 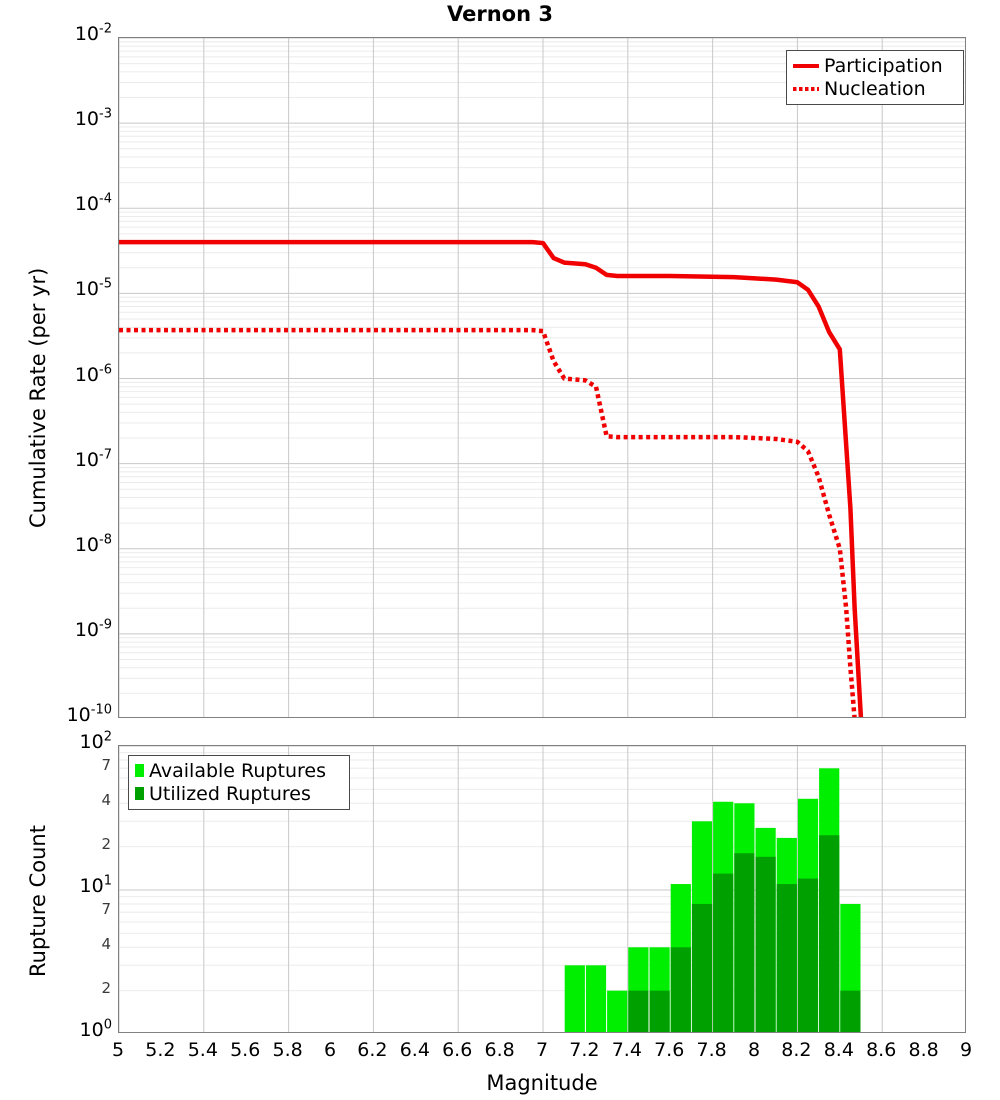 I want to click on x-tick-7-8: 7.8, so click(x=711, y=1050).